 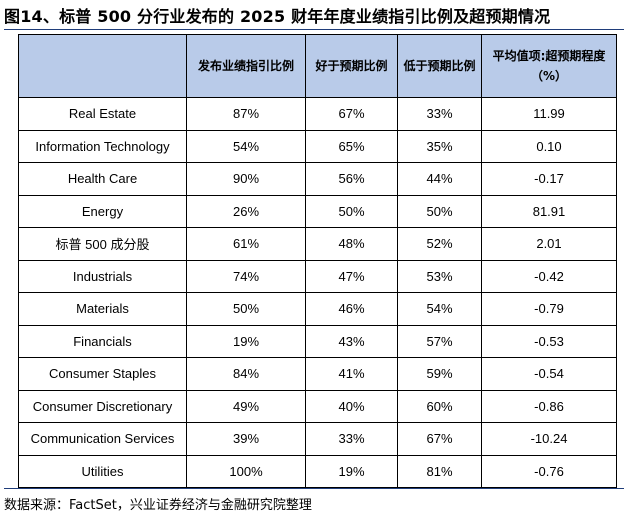 I want to click on miss-ratio-cell: 52%, so click(x=439, y=244).